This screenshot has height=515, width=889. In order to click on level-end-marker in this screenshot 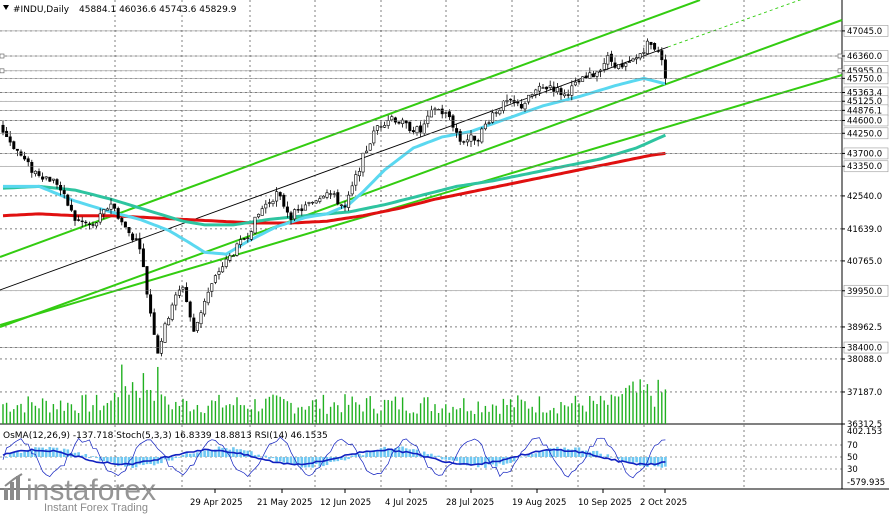, I will do `click(840, 56)`.